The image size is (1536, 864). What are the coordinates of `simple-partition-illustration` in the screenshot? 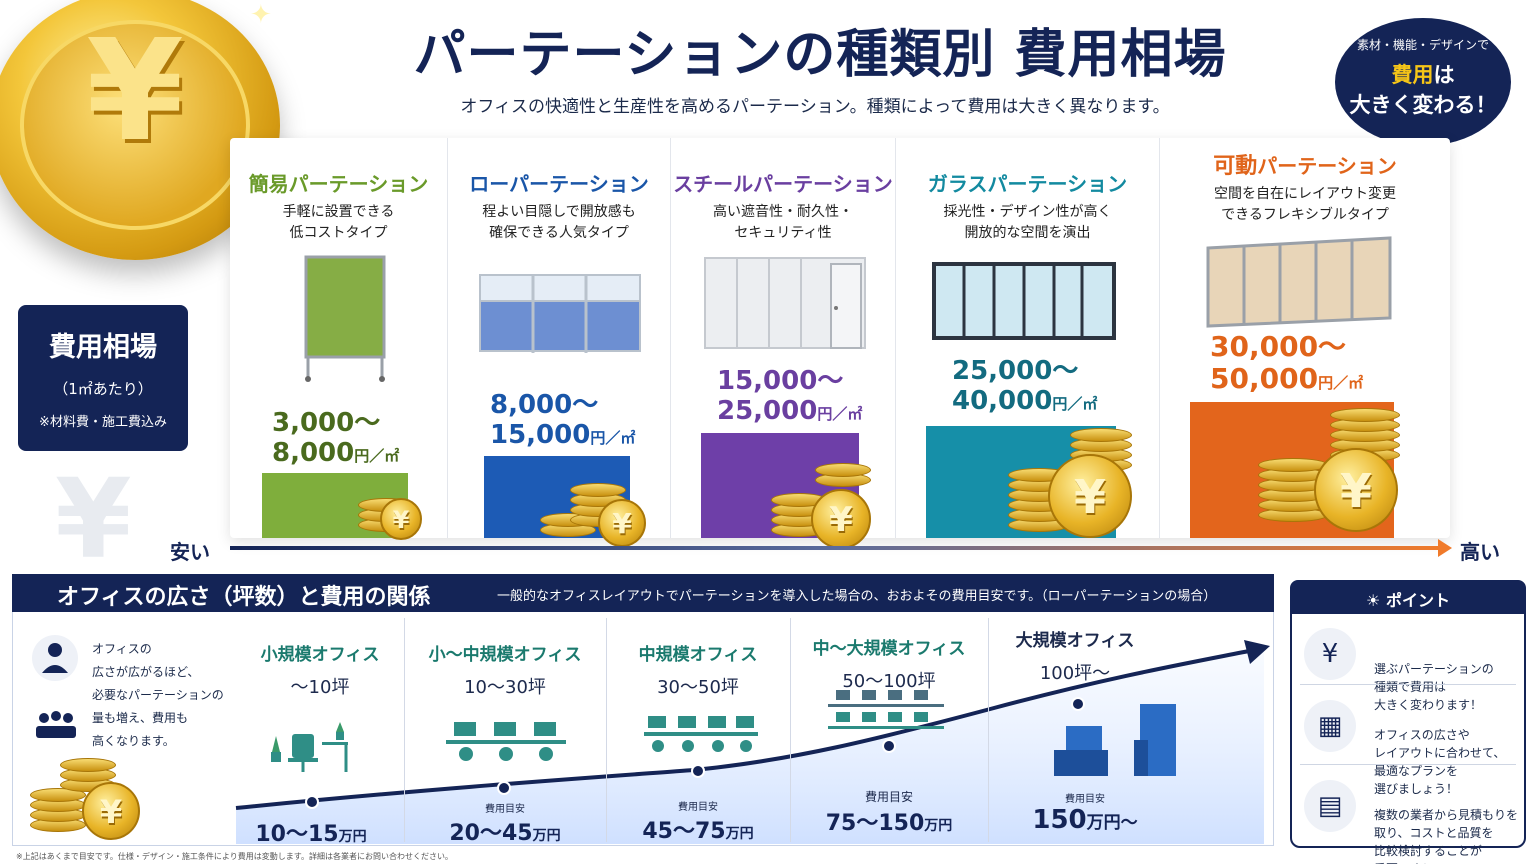 It's located at (345, 318).